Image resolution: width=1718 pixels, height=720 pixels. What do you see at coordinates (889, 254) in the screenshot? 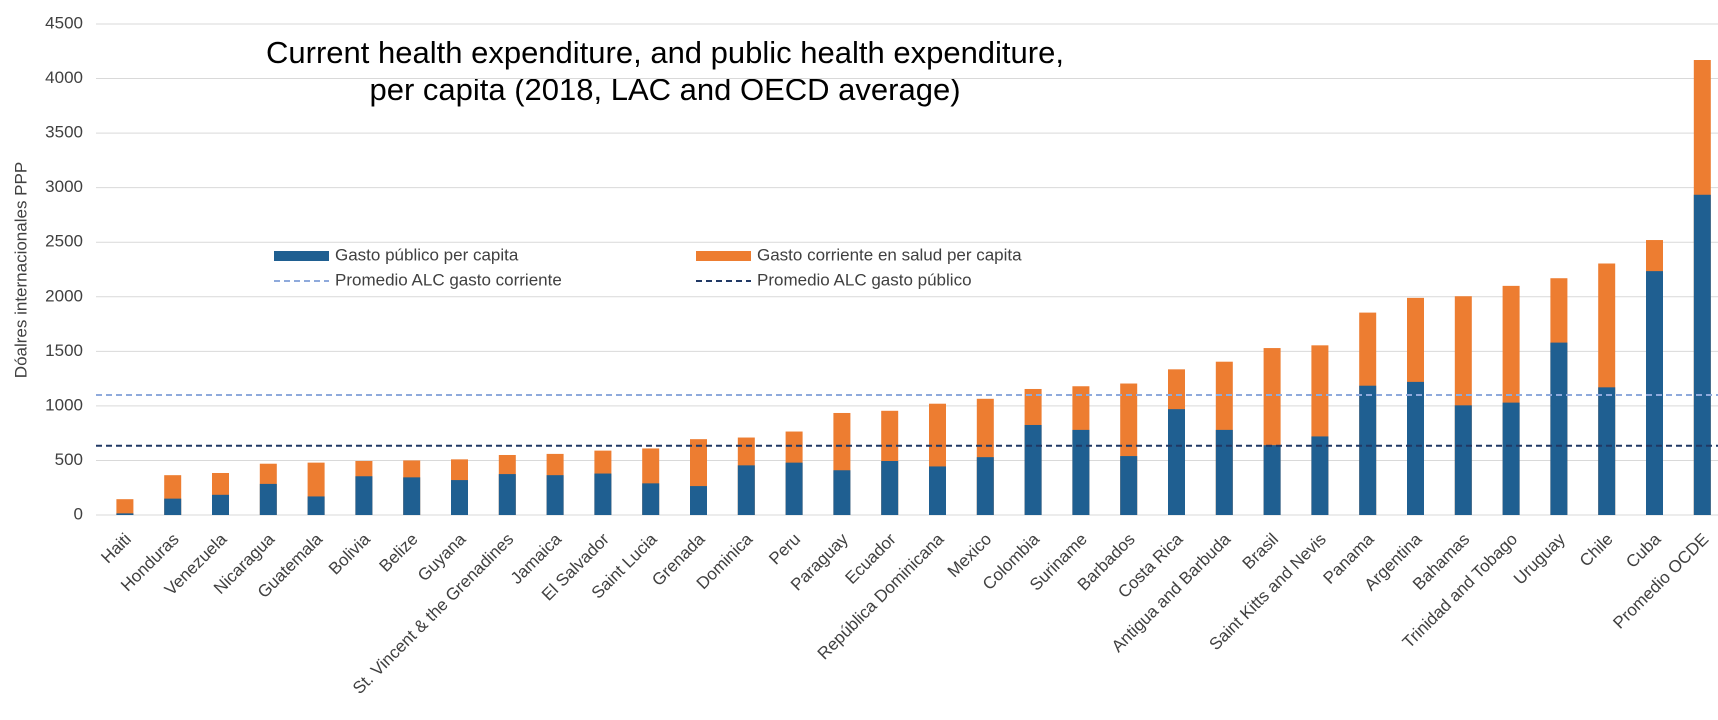
I see `legend-label: Gasto corriente en salud per capita` at bounding box center [889, 254].